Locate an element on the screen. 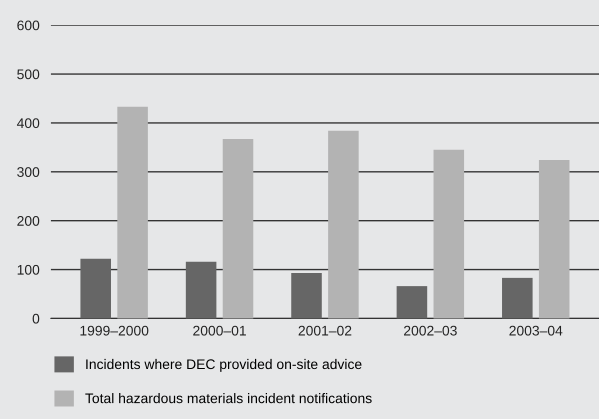  legend-label: Total hazardous materials incident notifications is located at coordinates (228, 398).